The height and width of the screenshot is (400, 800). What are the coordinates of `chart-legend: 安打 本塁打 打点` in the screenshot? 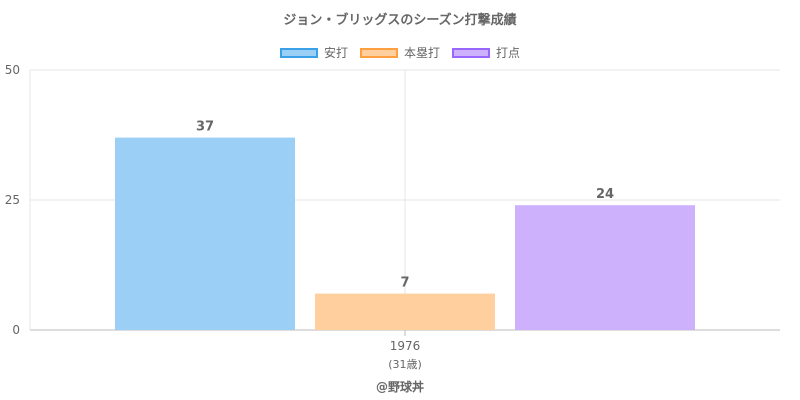 It's located at (400, 52).